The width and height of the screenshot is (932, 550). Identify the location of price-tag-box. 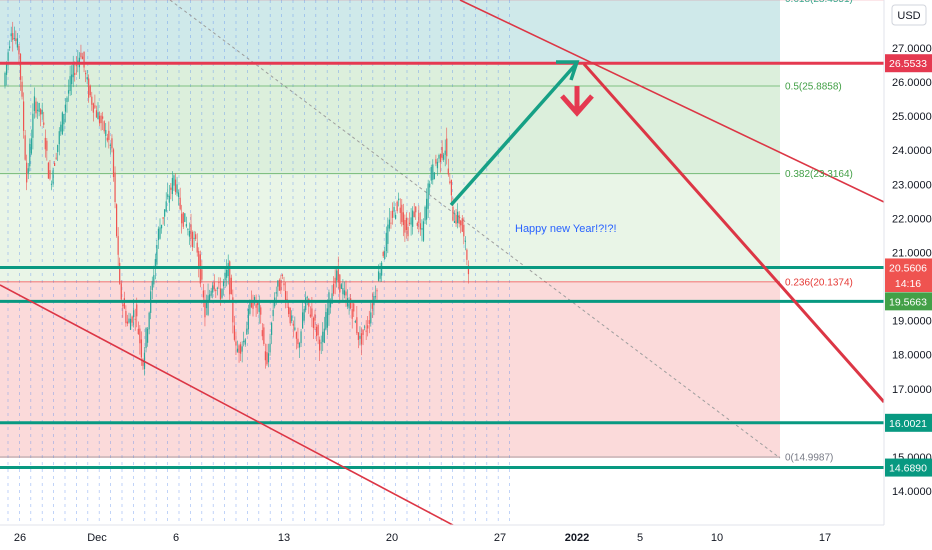
(908, 467).